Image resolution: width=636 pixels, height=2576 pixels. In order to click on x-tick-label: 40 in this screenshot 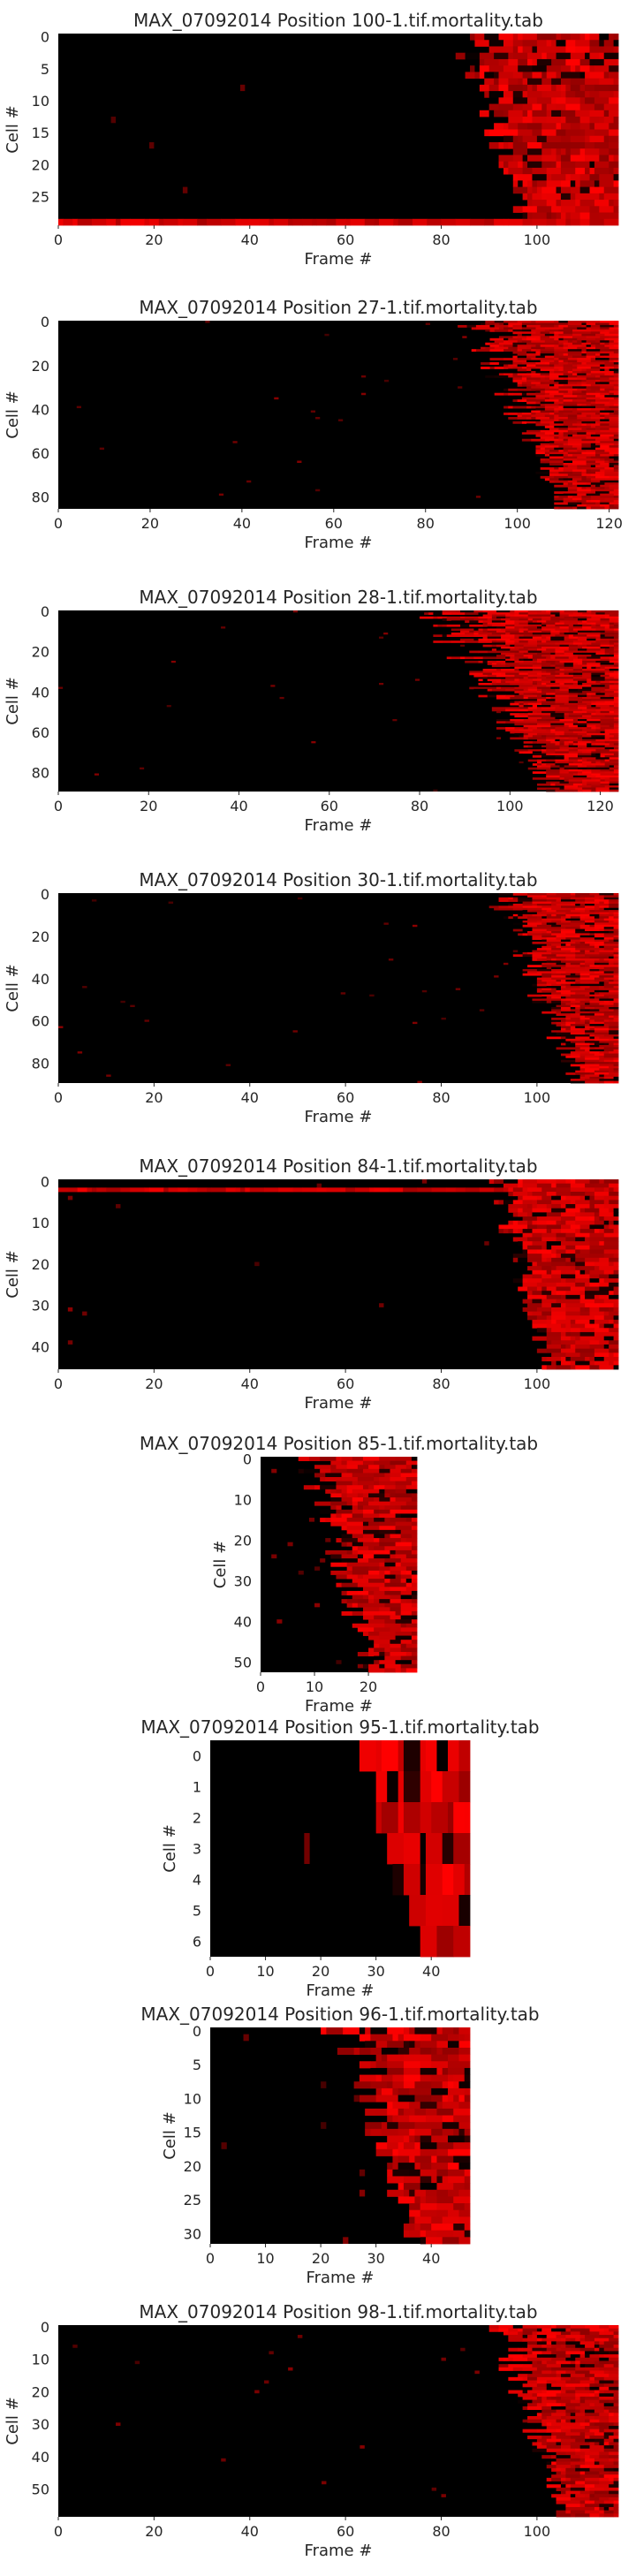, I will do `click(250, 1383)`.